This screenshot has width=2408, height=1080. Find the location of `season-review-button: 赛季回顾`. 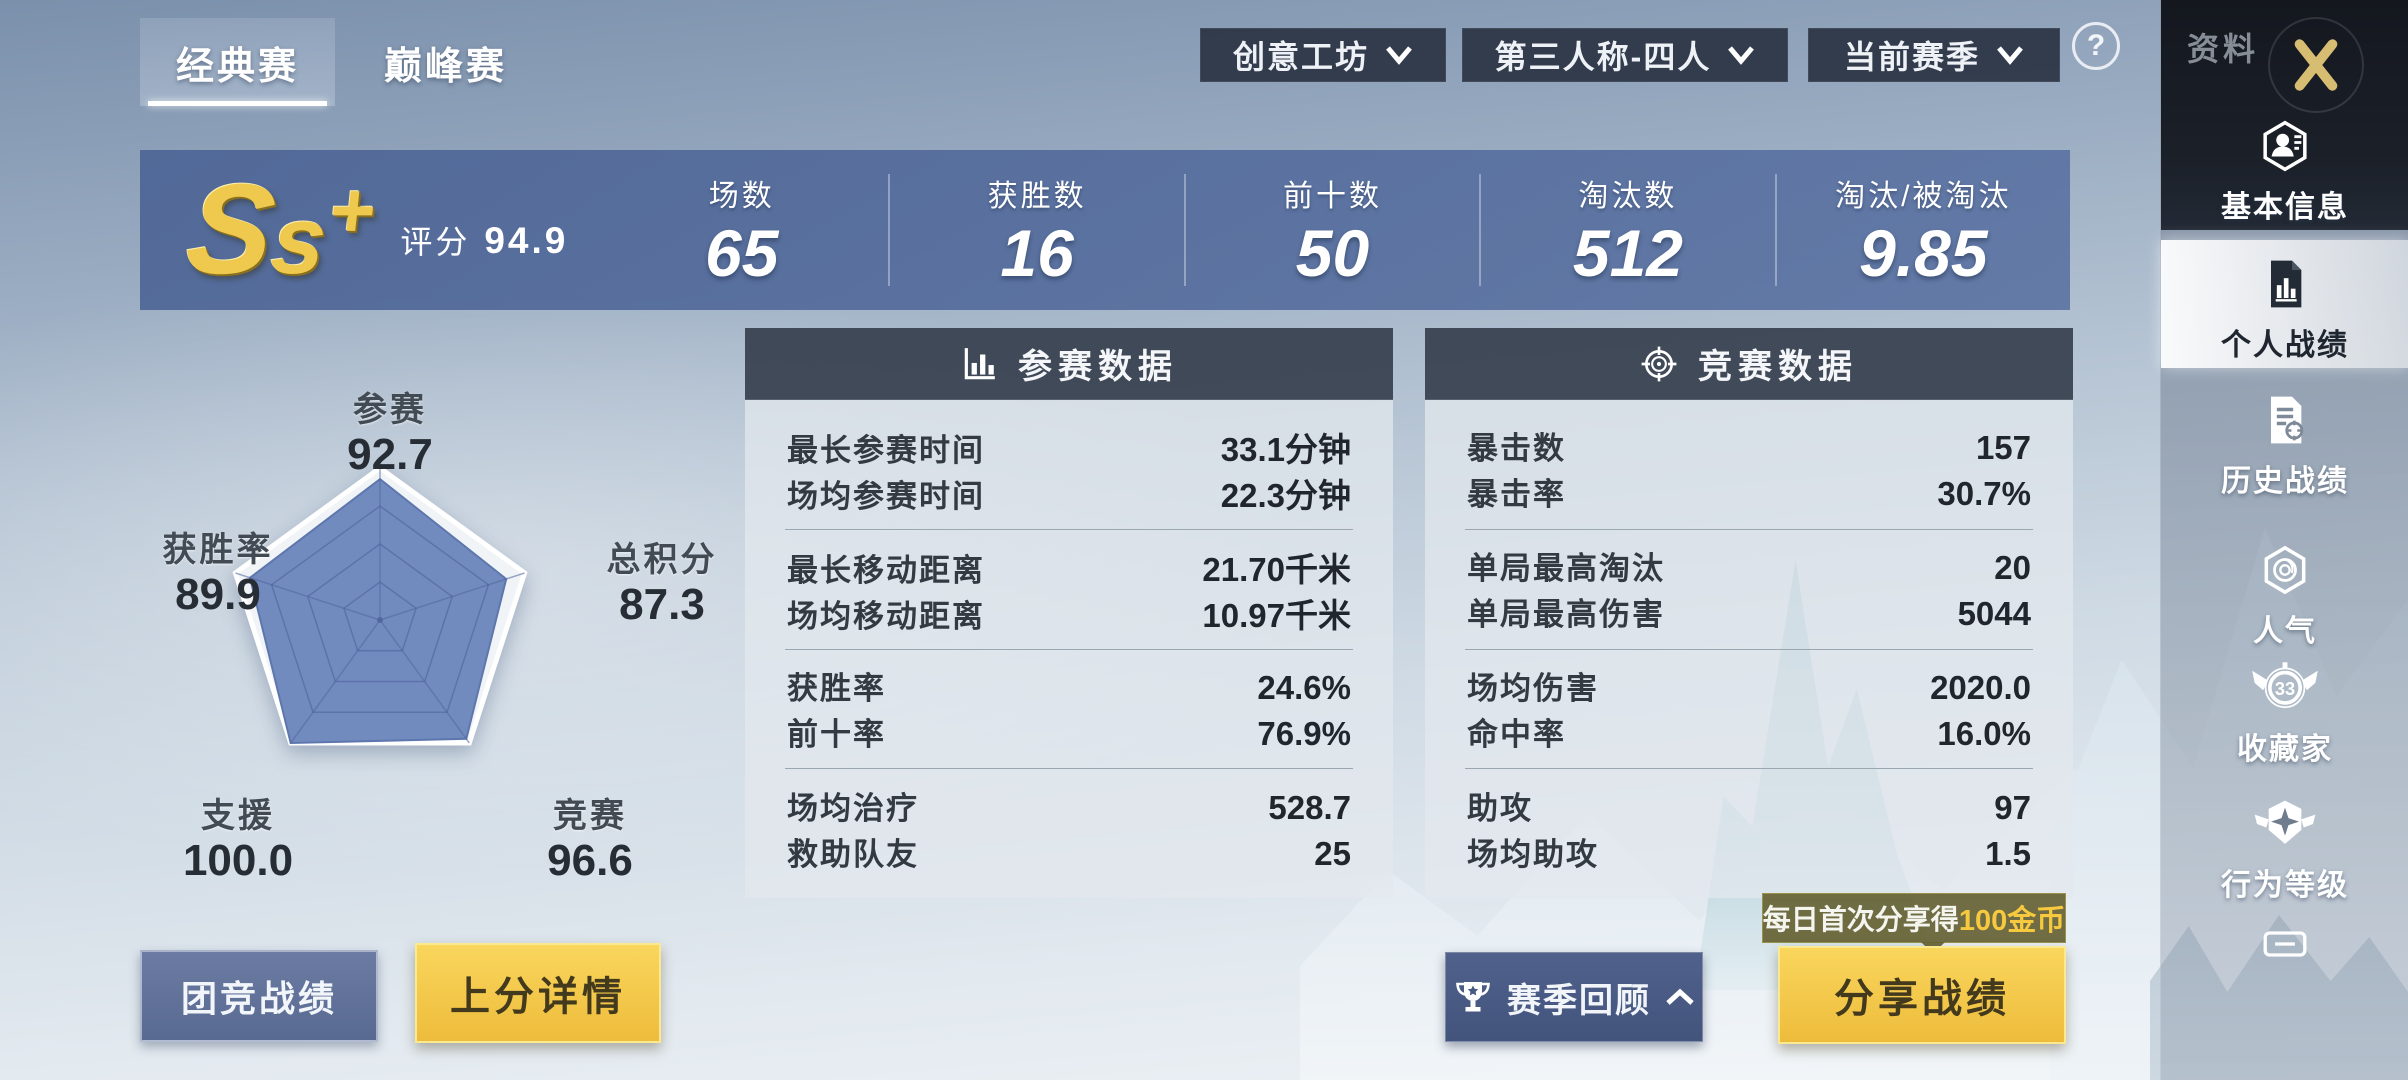

season-review-button: 赛季回顾 is located at coordinates (1574, 997).